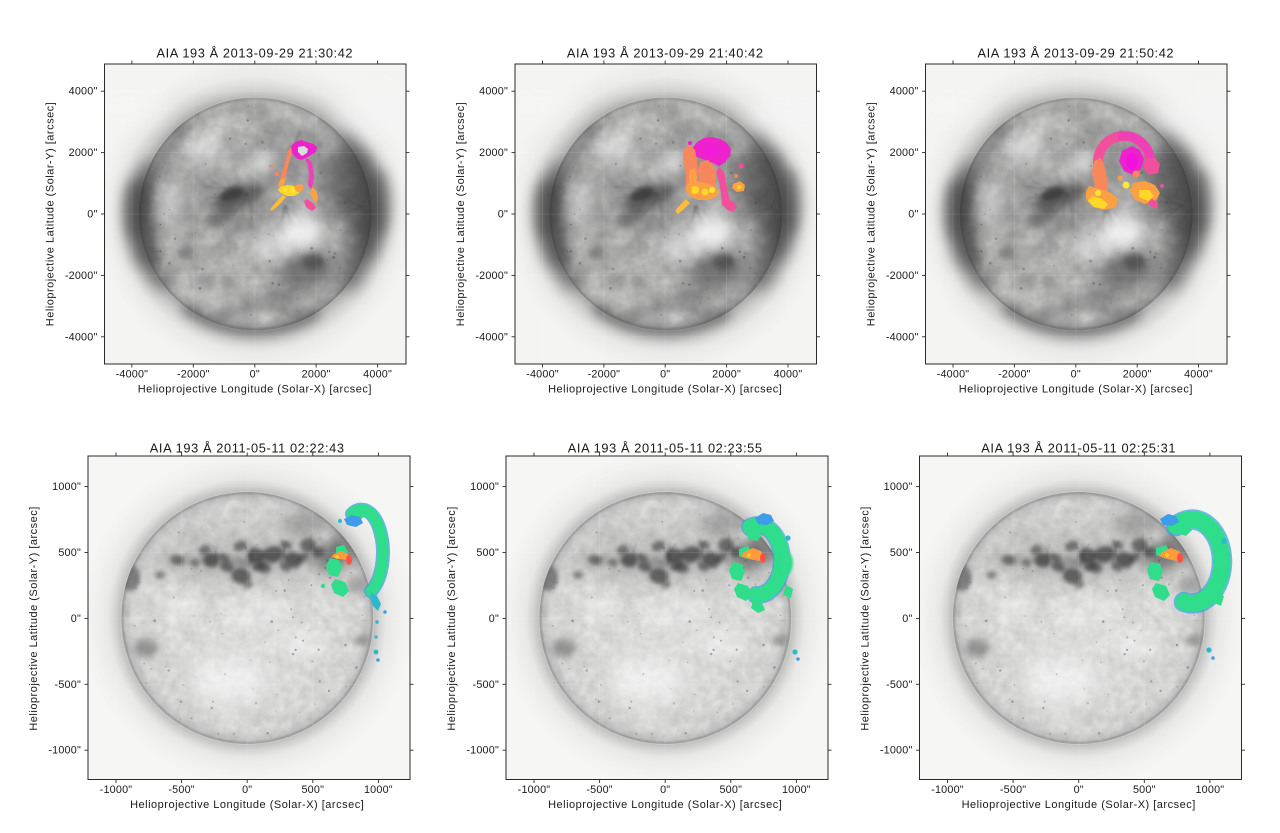 This screenshot has width=1280, height=833. I want to click on svg-text: AIA 193 Å 2013-09-29 21:50:42, so click(1075, 52).